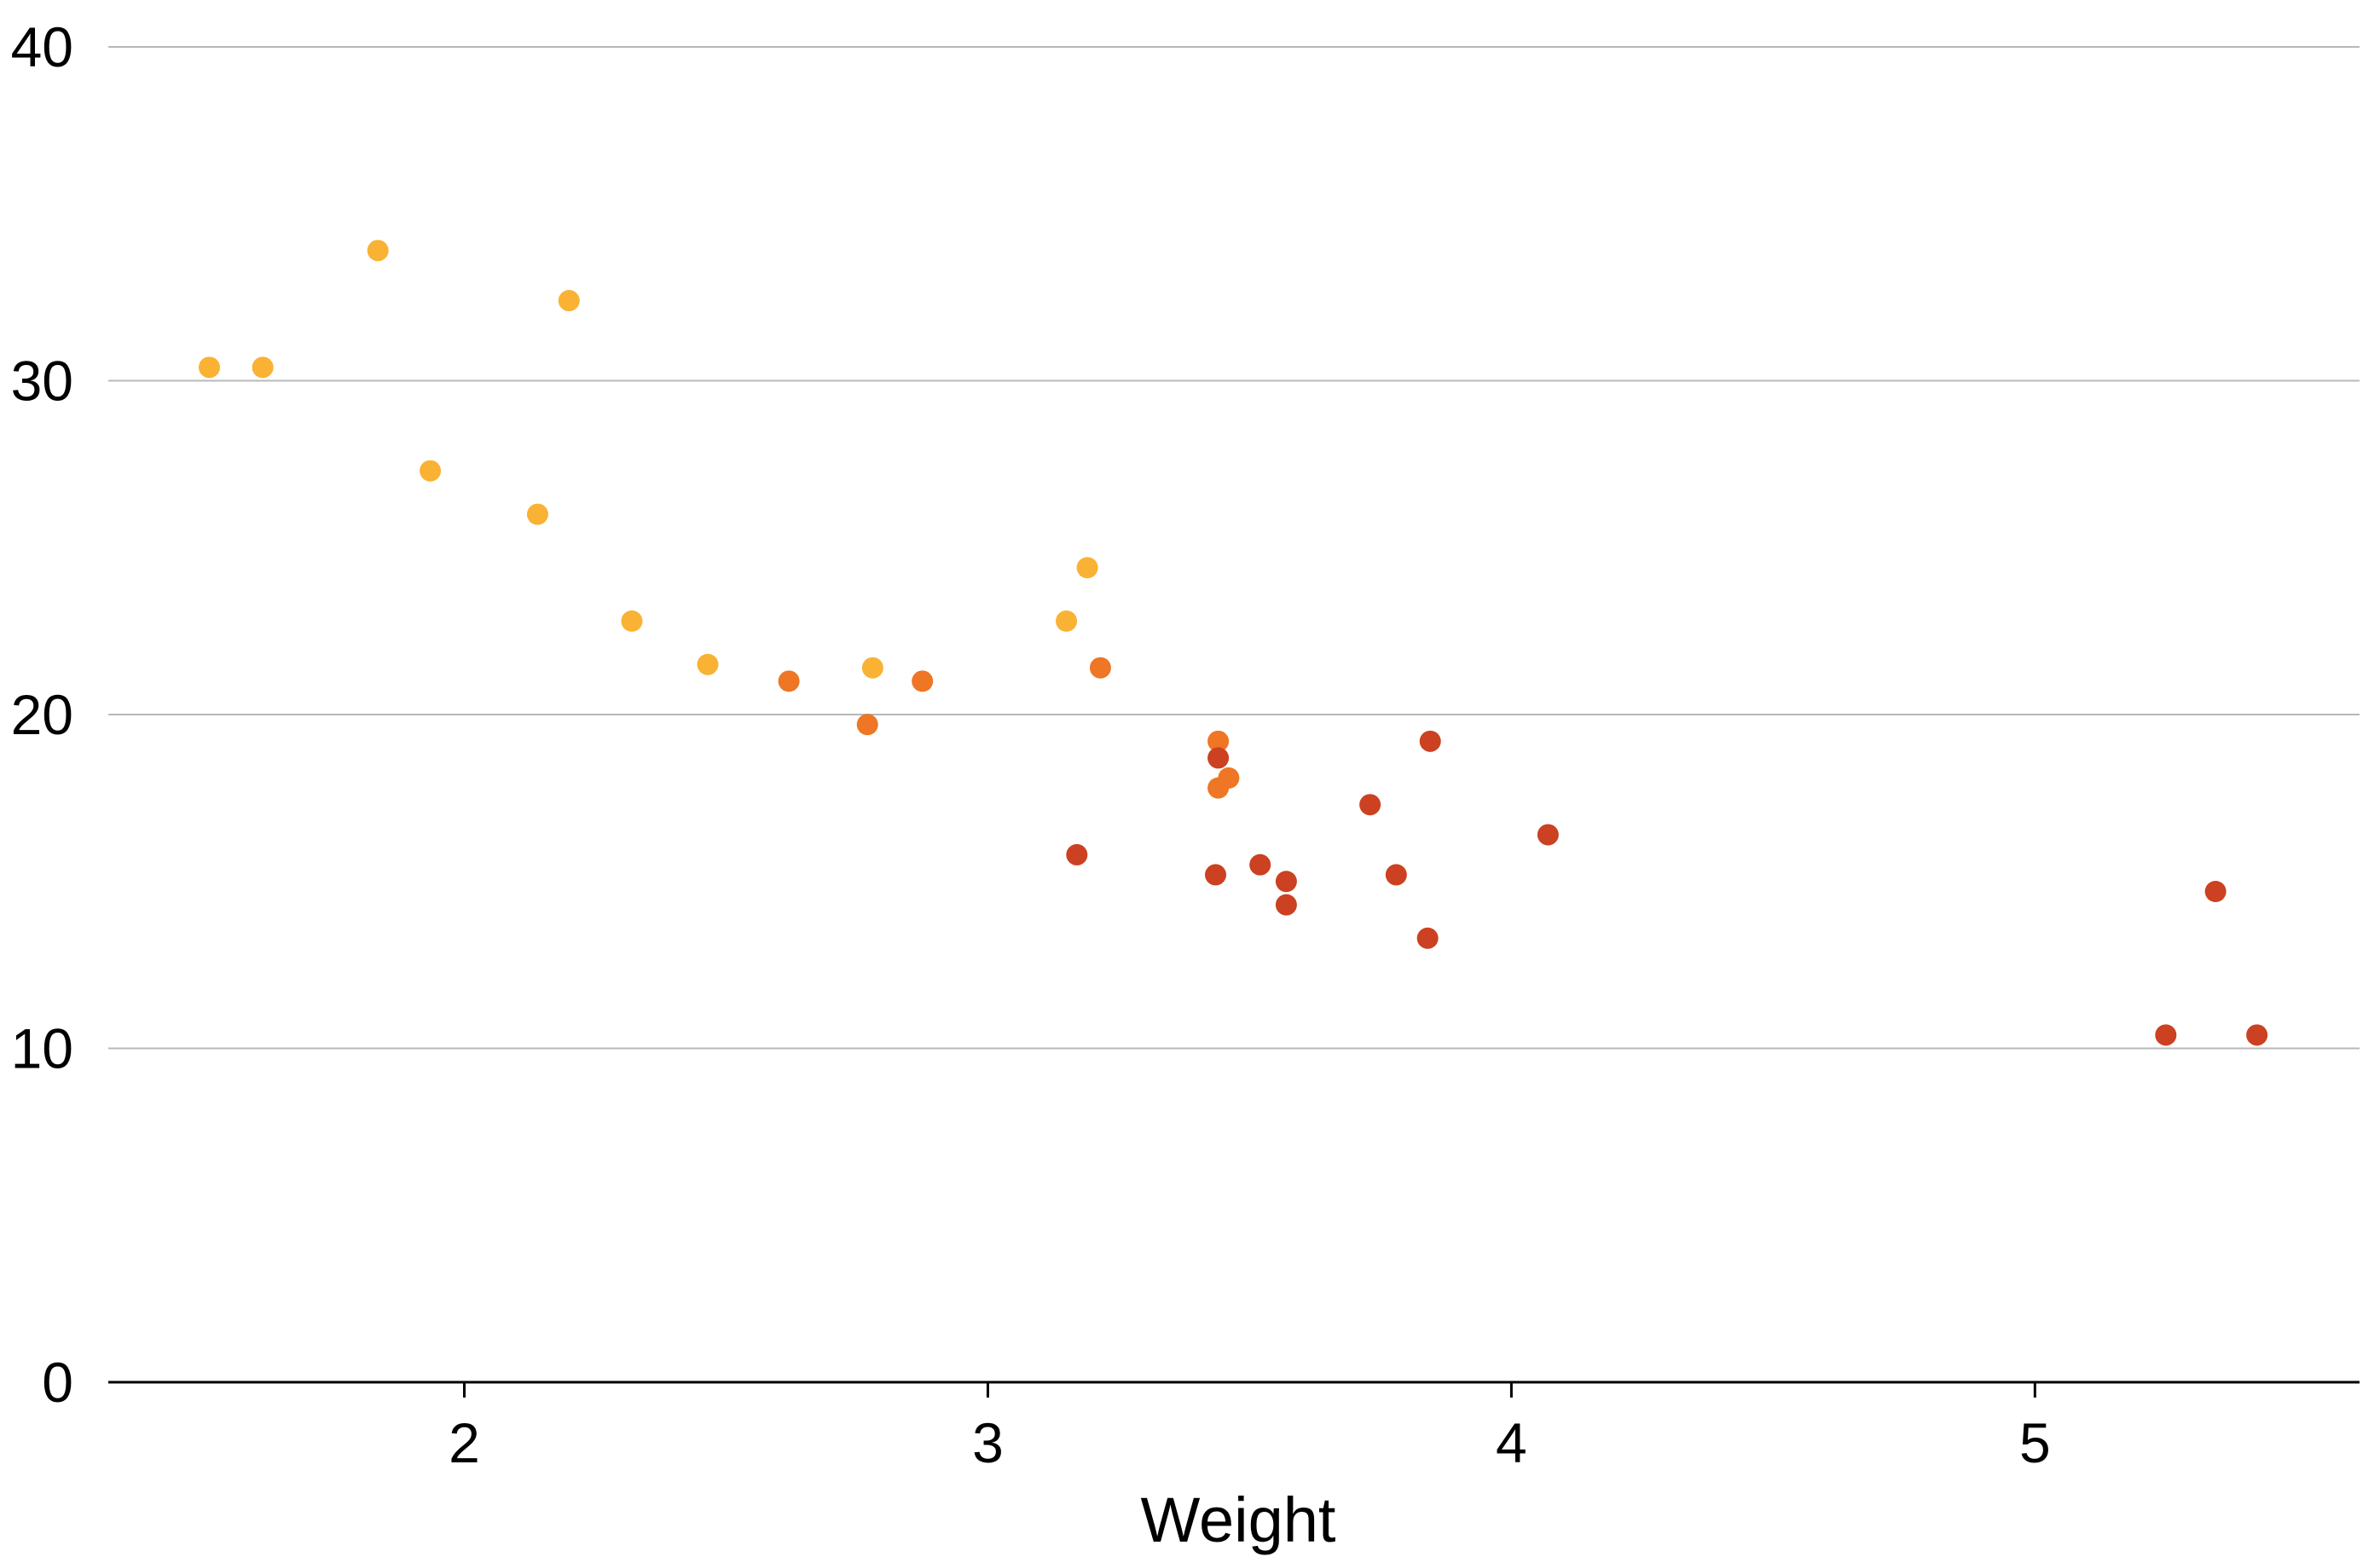 The width and height of the screenshot is (2380, 1557). What do you see at coordinates (58, 1382) in the screenshot?
I see `y-tick-label-0: 0` at bounding box center [58, 1382].